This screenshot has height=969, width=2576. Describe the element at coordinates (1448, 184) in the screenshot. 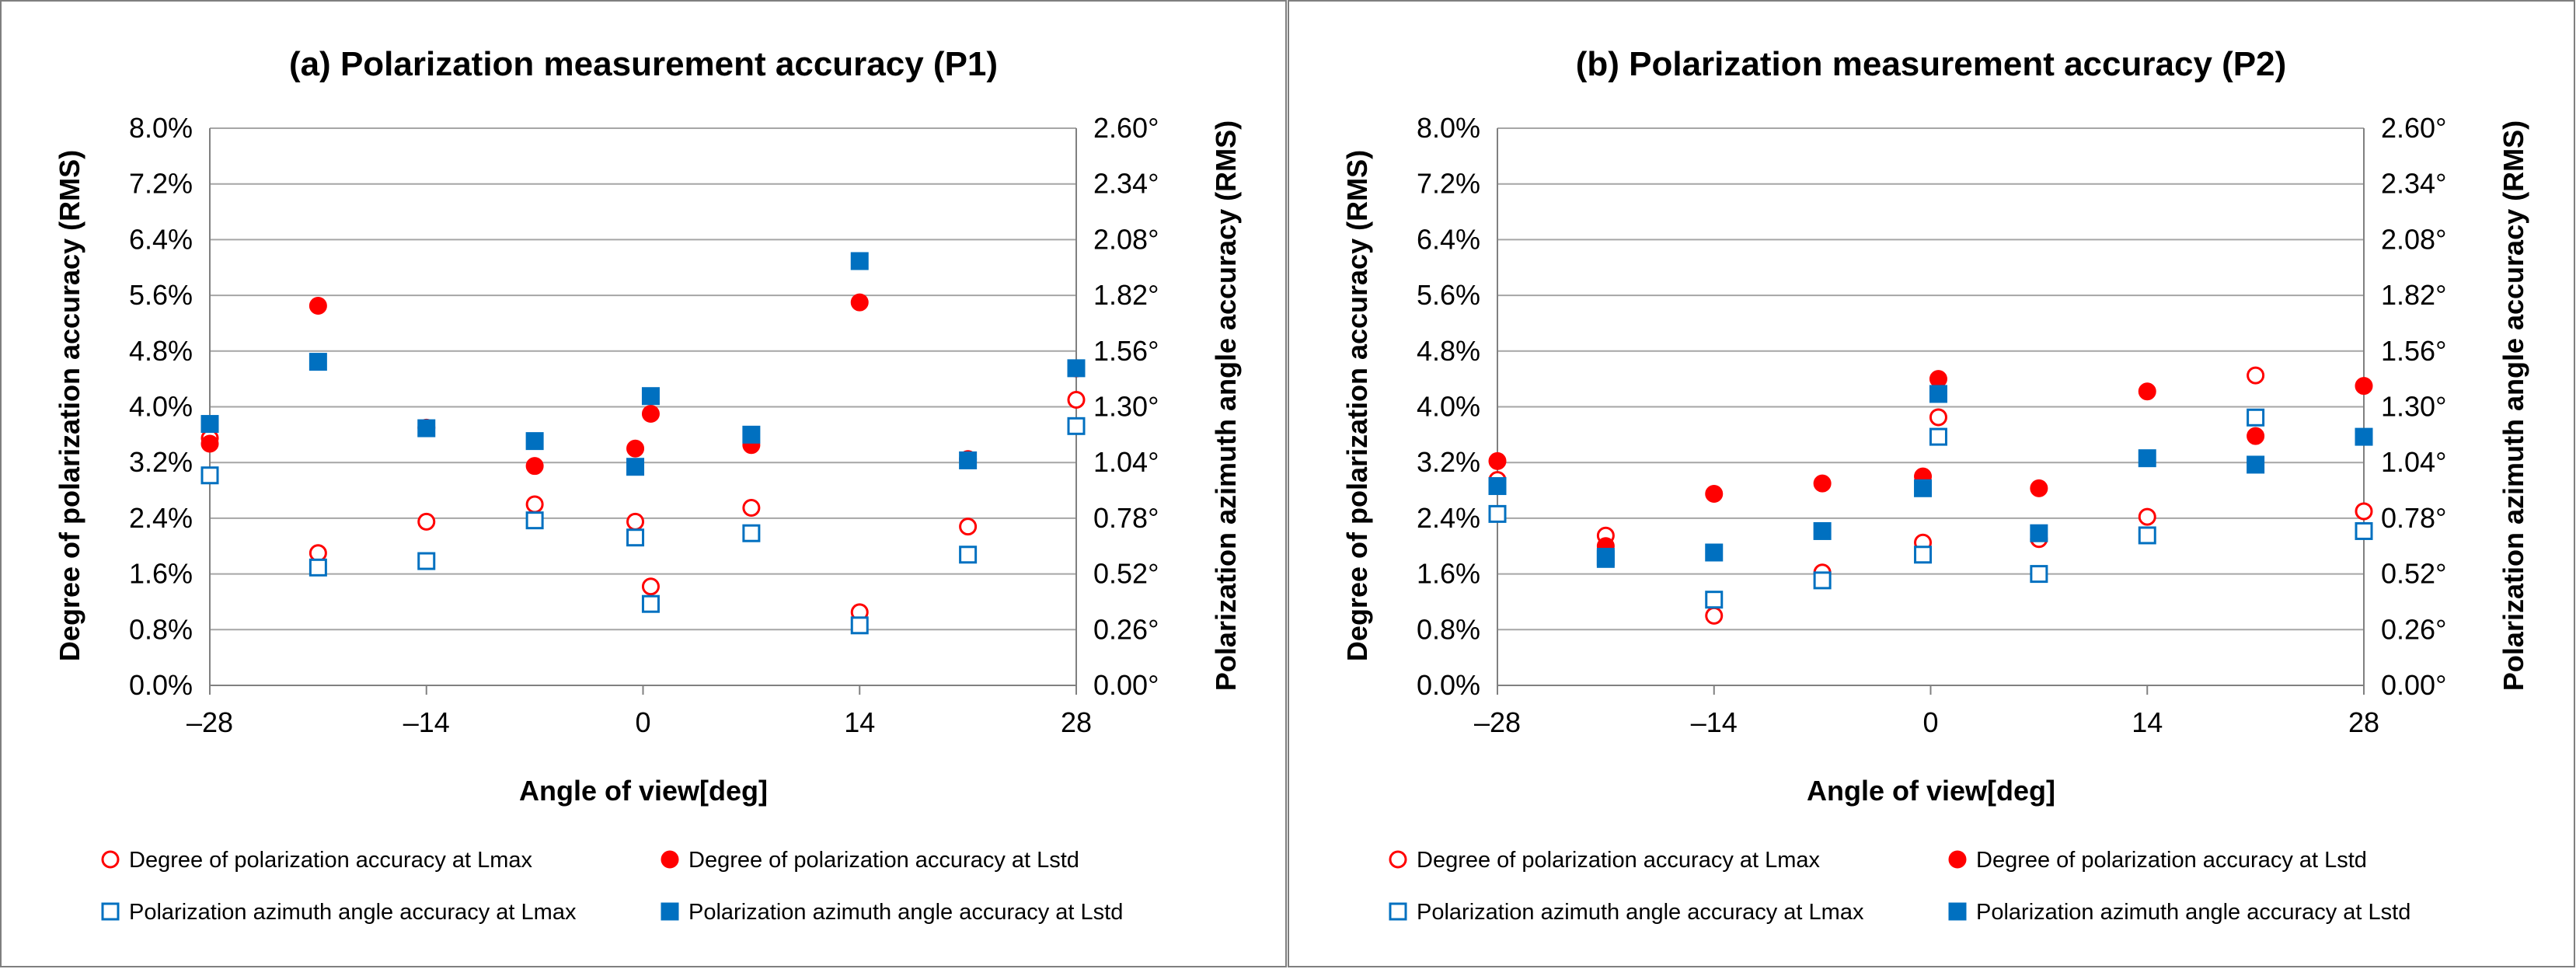

I see `y-tick-label: 7.2%` at that location.